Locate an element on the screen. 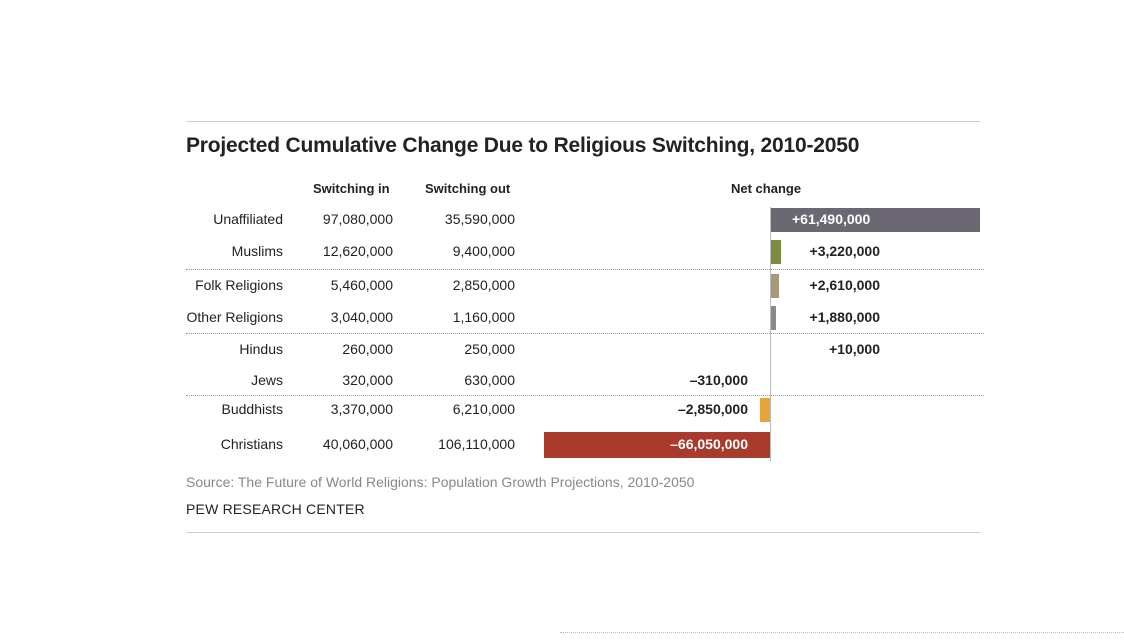 This screenshot has width=1124, height=644. net-change-label: +3,220,000 is located at coordinates (844, 251).